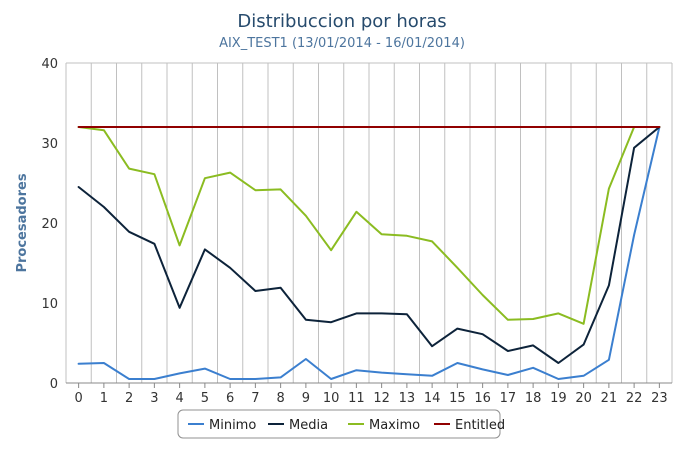 This screenshot has width=685, height=460. Describe the element at coordinates (104, 398) in the screenshot. I see `x-tick-label: 1` at that location.